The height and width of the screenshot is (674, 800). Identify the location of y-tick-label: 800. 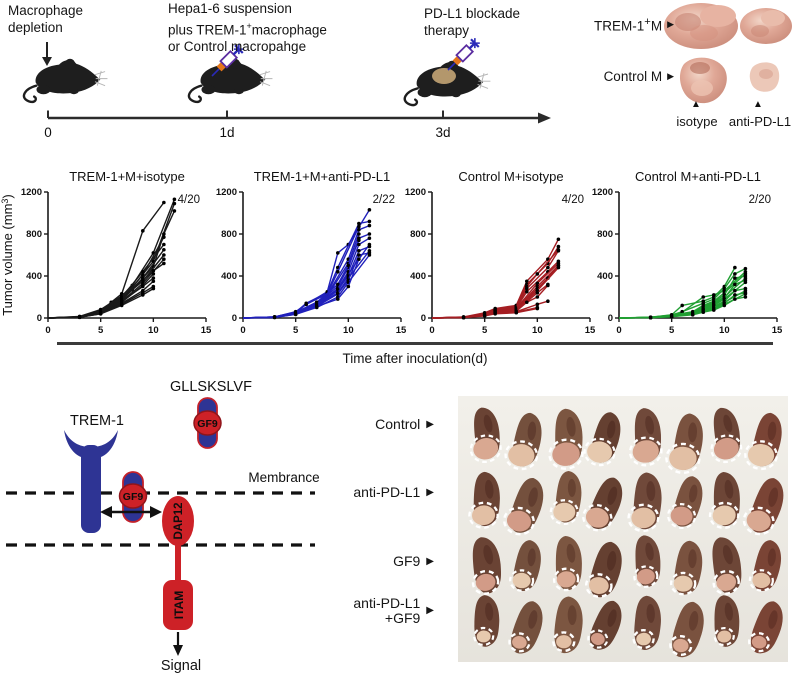
(418, 234).